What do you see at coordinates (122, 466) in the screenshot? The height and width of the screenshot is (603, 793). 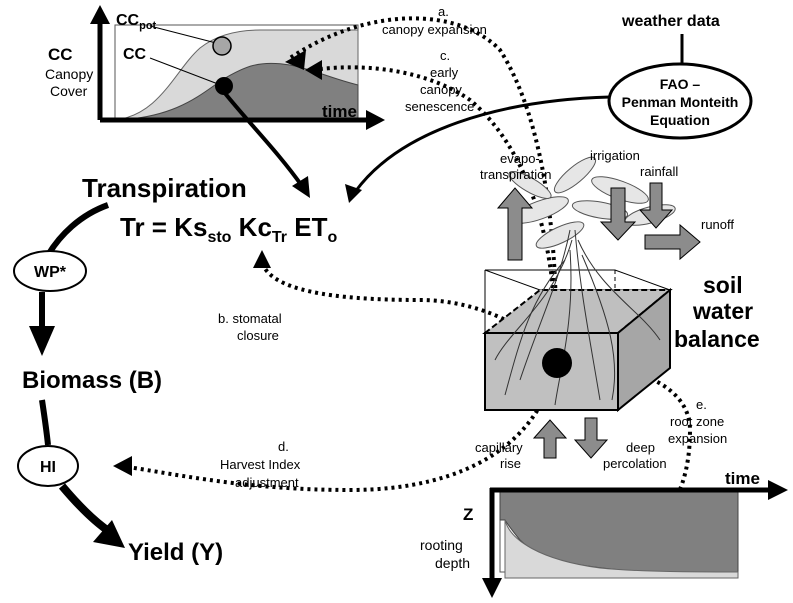 I see `arrow-d-head` at bounding box center [122, 466].